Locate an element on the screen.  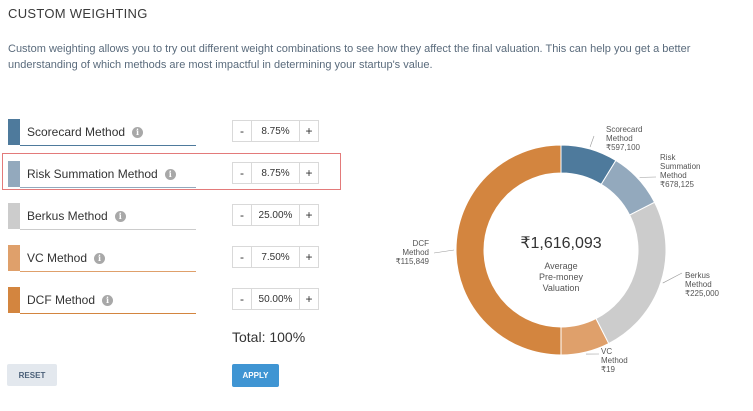
weight-input: 25.00% is located at coordinates (275, 215).